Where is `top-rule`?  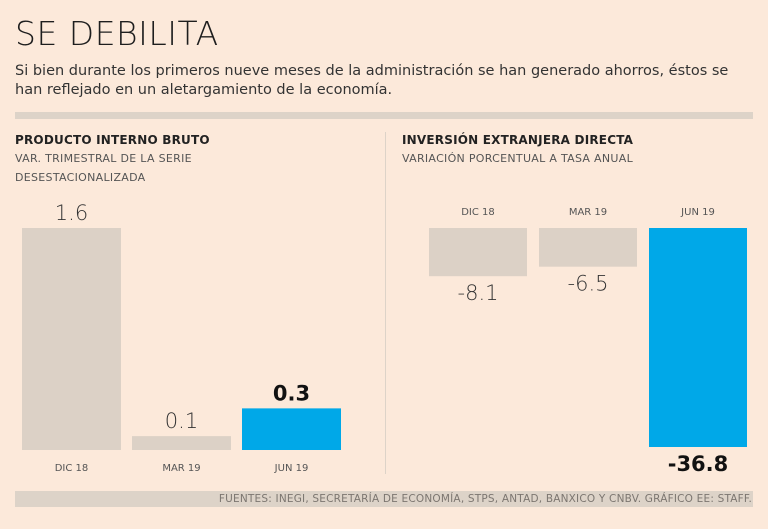
top-rule is located at coordinates (384, 115).